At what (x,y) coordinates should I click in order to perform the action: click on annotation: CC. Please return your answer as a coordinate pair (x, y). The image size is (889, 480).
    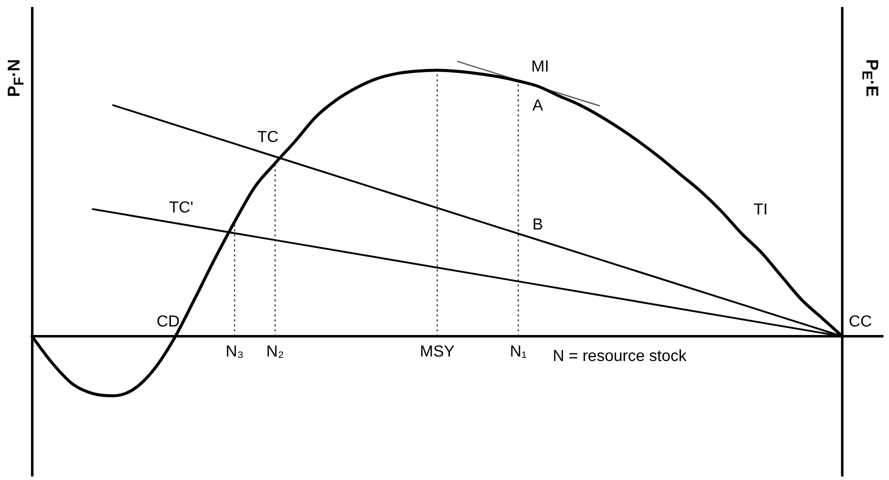
    Looking at the image, I should click on (860, 322).